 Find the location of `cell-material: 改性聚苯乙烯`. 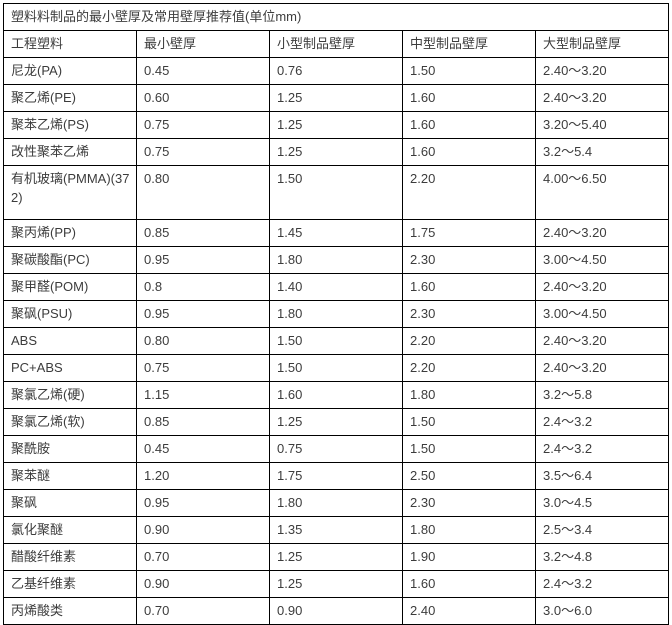

cell-material: 改性聚苯乙烯 is located at coordinates (70, 152).